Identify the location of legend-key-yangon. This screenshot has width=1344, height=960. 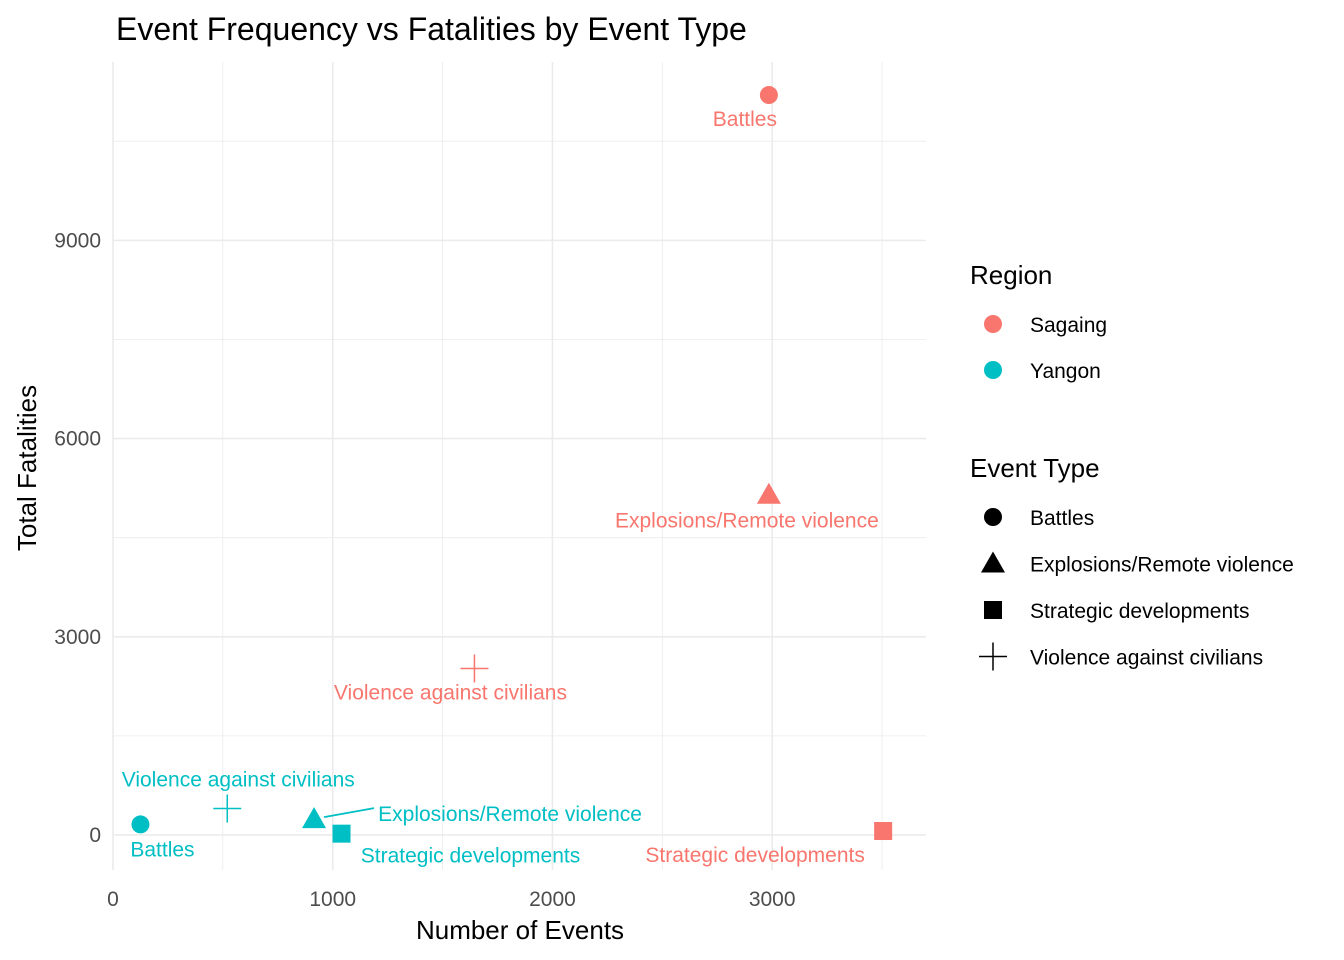
(993, 370).